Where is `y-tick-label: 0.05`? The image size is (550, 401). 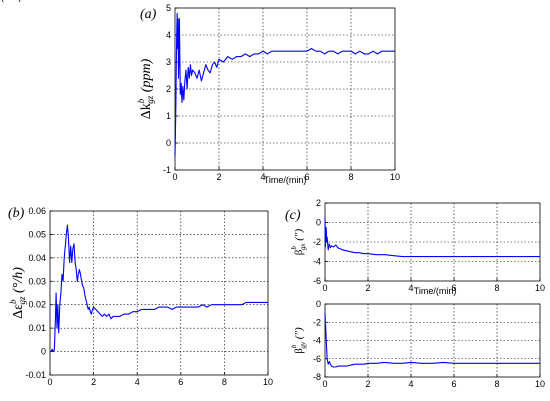 y-tick-label: 0.05 is located at coordinates (37, 234).